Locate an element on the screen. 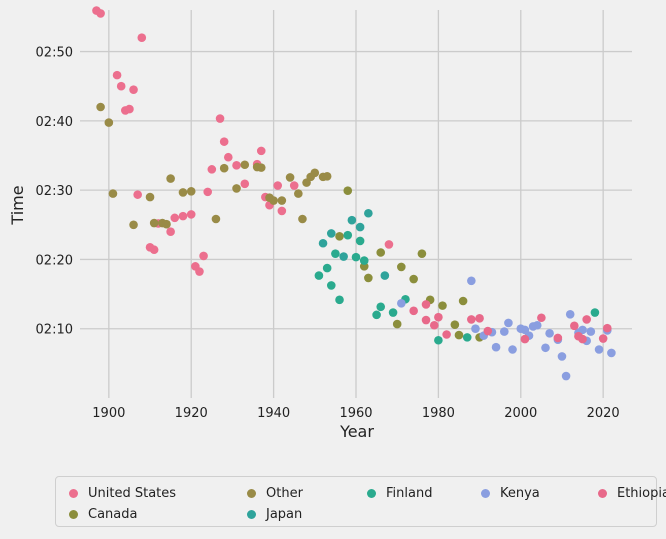 The height and width of the screenshot is (539, 666). legend-item-canada: Canada is located at coordinates (103, 514).